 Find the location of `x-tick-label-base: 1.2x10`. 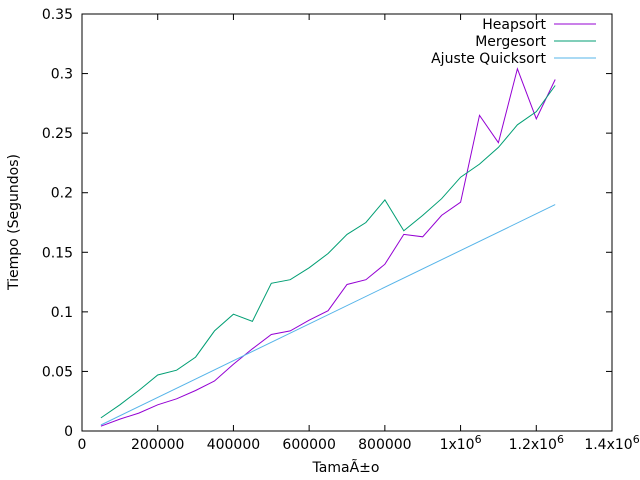

x-tick-label-base: 1.2x10 is located at coordinates (533, 445).